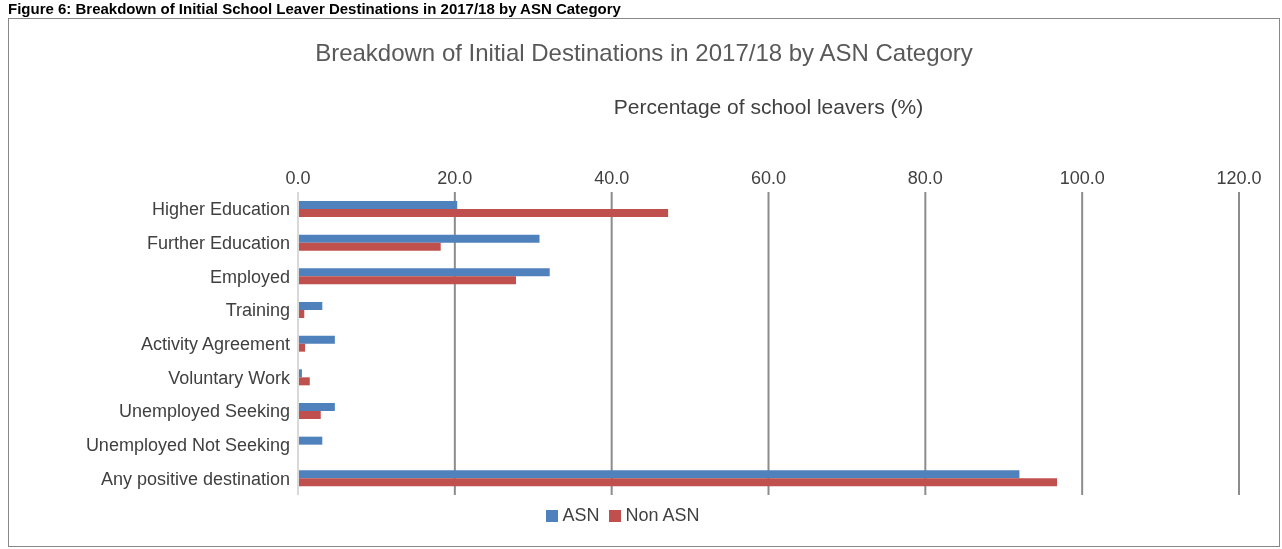  What do you see at coordinates (257, 310) in the screenshot?
I see `y-tick-label: Training` at bounding box center [257, 310].